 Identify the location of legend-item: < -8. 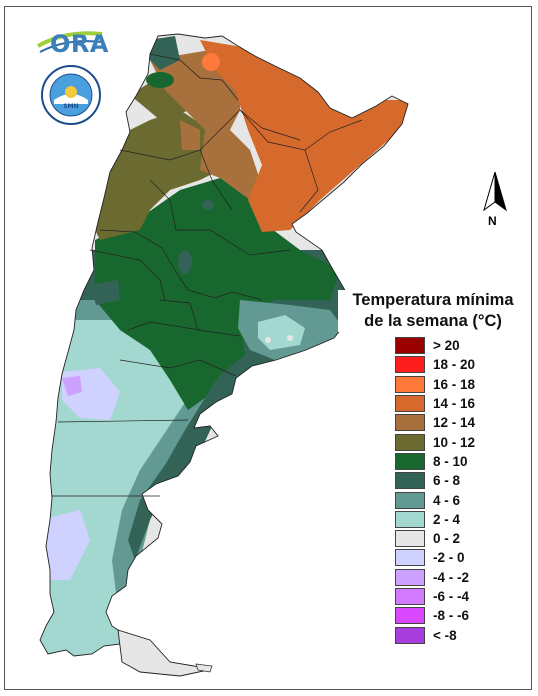
(450, 634).